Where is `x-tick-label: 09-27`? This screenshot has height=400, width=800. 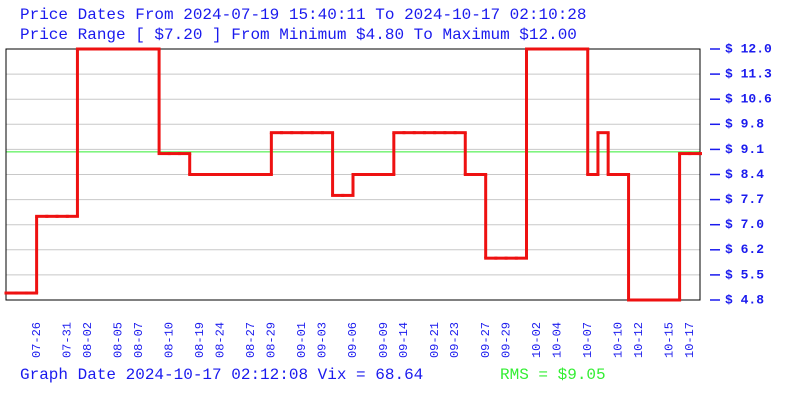
x-tick-label: 09-27 is located at coordinates (486, 340).